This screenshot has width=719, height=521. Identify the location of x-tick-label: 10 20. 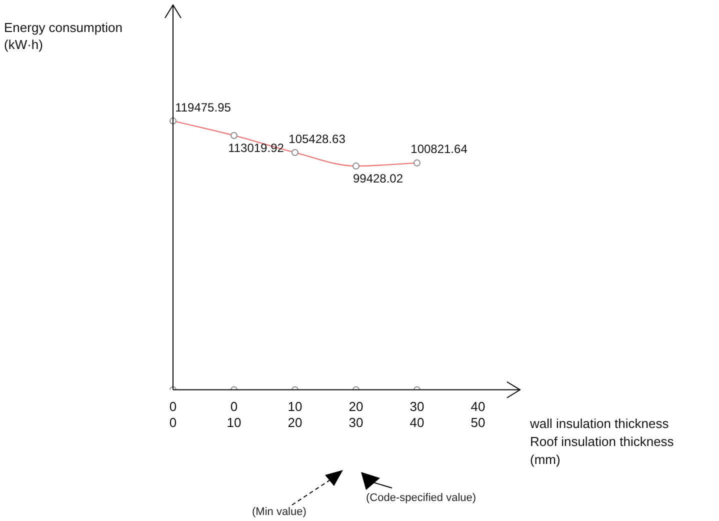
(295, 414).